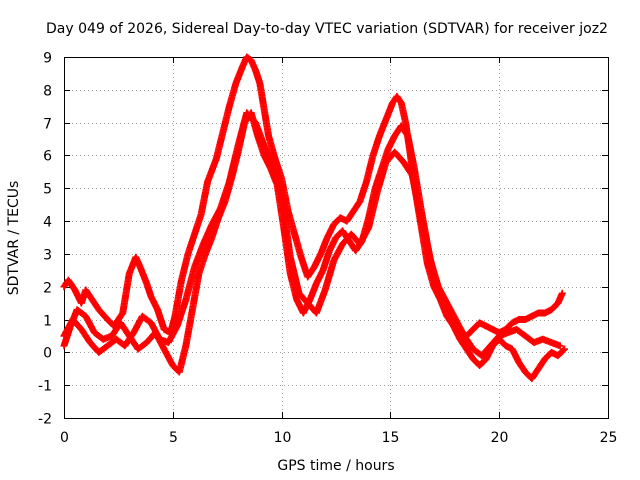  Describe the element at coordinates (47, 125) in the screenshot. I see `y-tick-label: 7` at that location.